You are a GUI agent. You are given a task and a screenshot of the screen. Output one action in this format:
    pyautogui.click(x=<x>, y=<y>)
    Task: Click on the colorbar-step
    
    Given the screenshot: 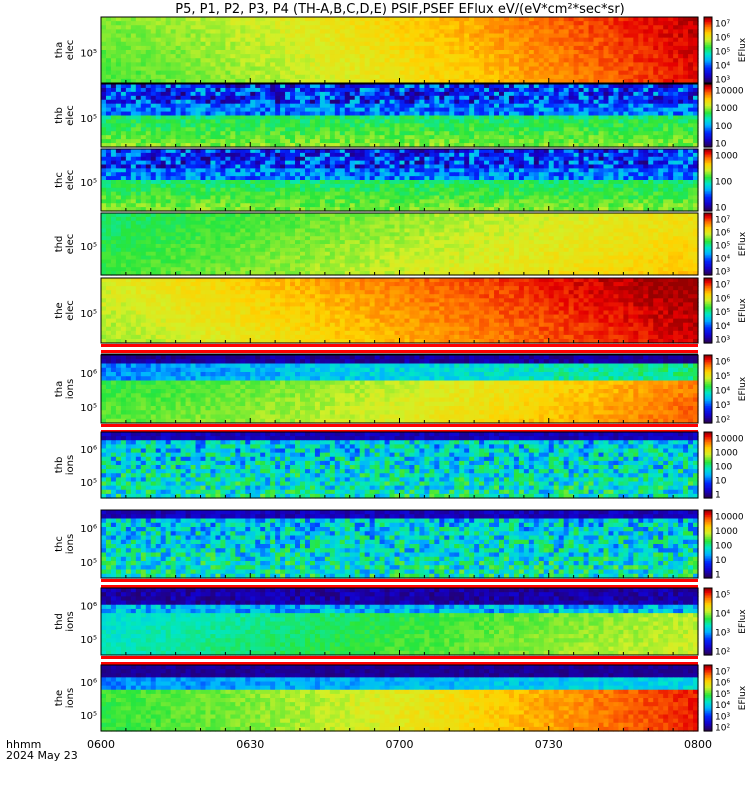 What is the action you would take?
    pyautogui.click(x=708, y=102)
    